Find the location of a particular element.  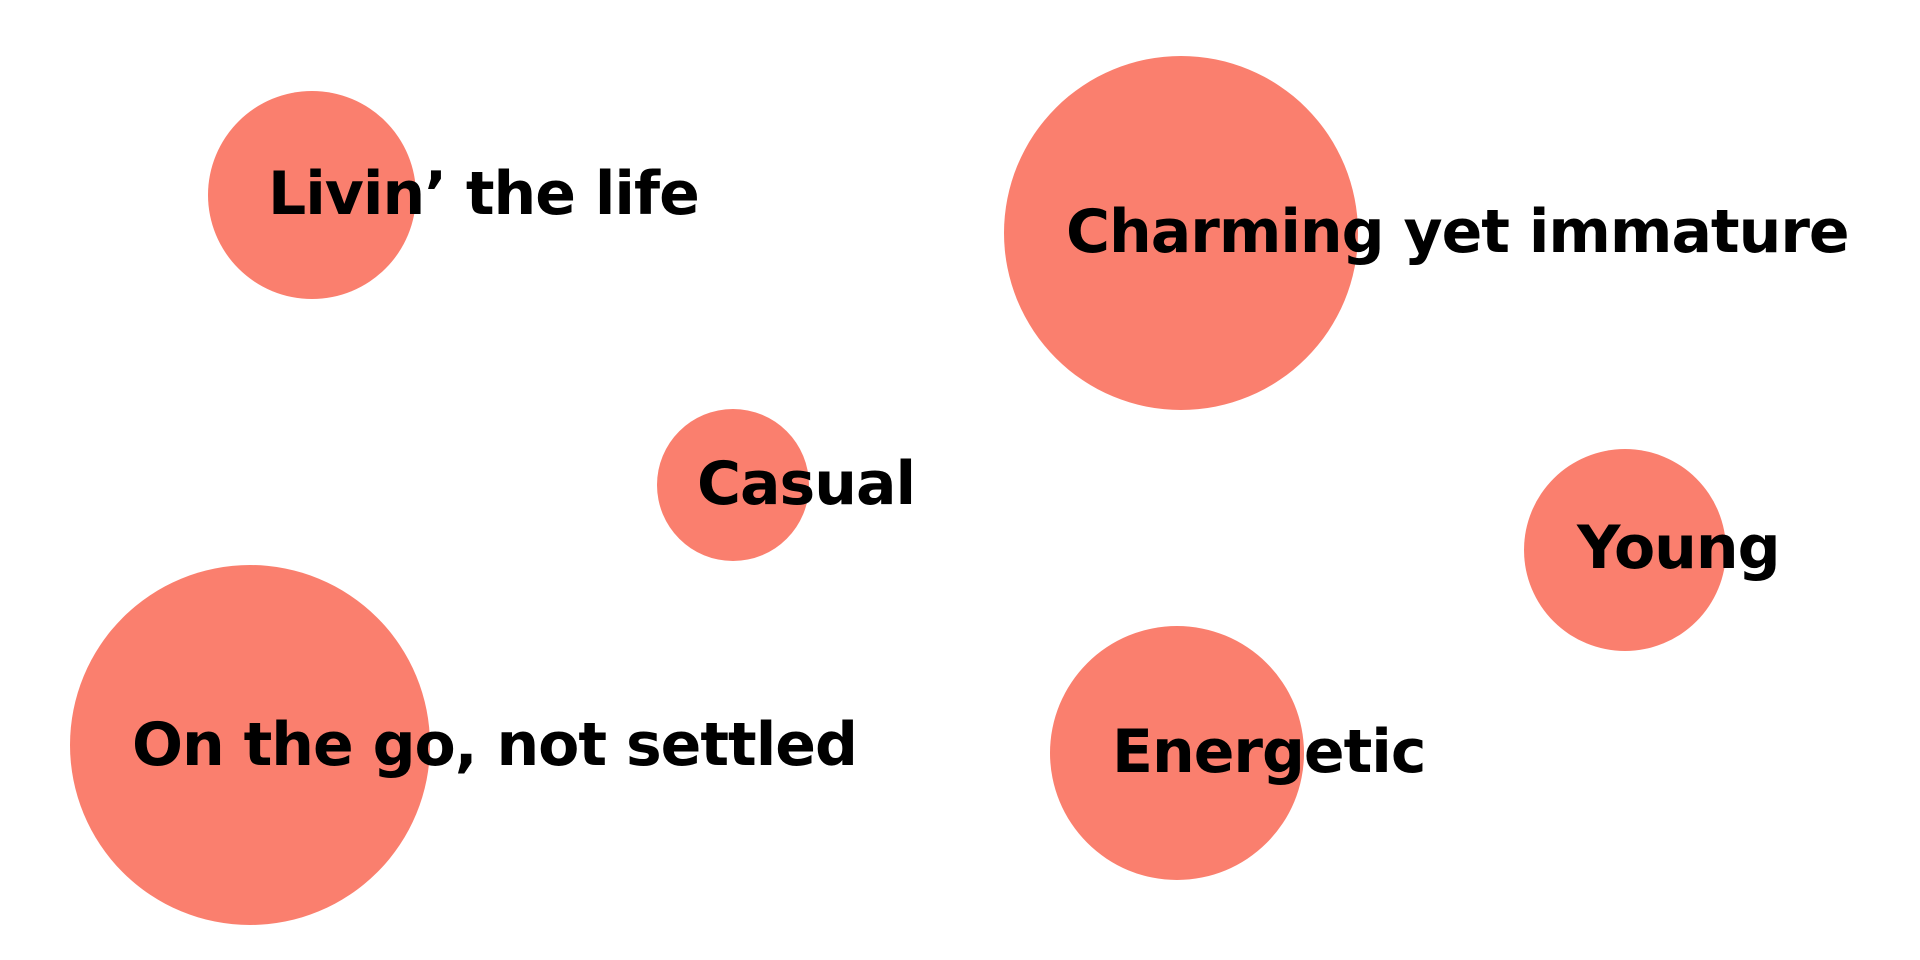

label-on-the-go-not-settled: On the go, not settled is located at coordinates (495, 745).